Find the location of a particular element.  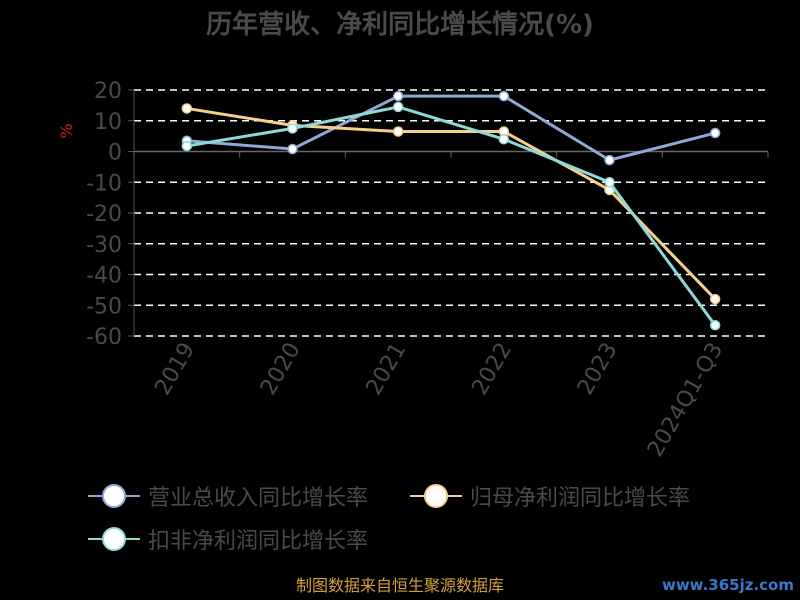

chart-title: 历年营收、净利同比增长情况(%) is located at coordinates (400, 25).